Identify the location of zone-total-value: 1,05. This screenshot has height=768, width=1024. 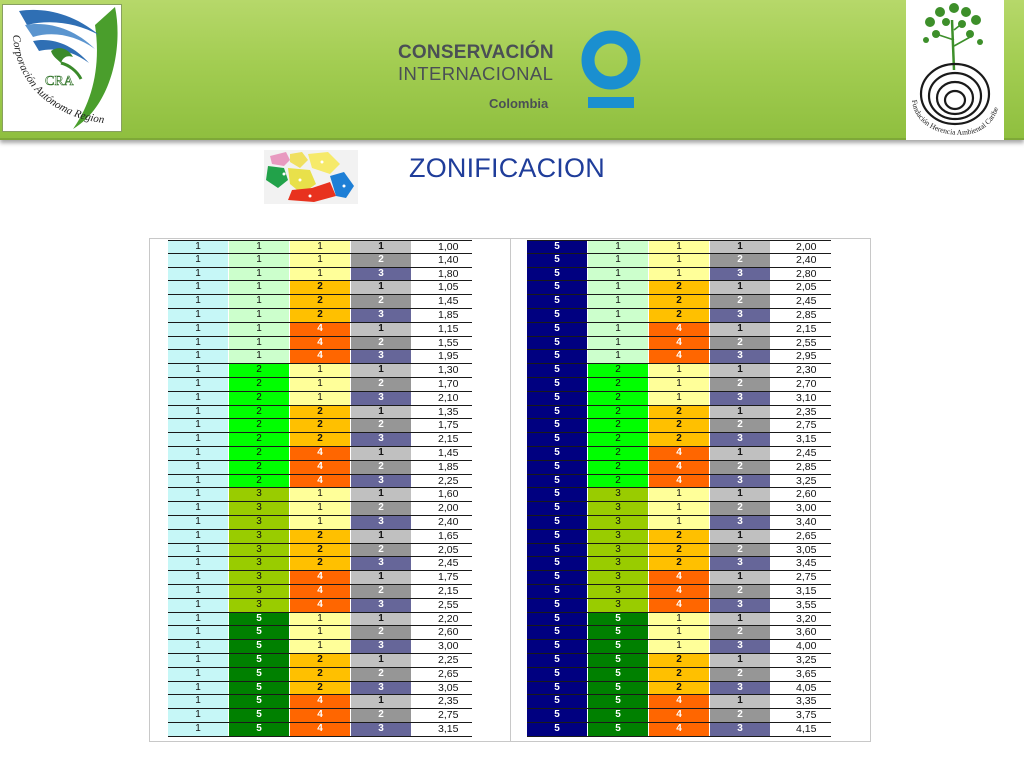
(442, 288).